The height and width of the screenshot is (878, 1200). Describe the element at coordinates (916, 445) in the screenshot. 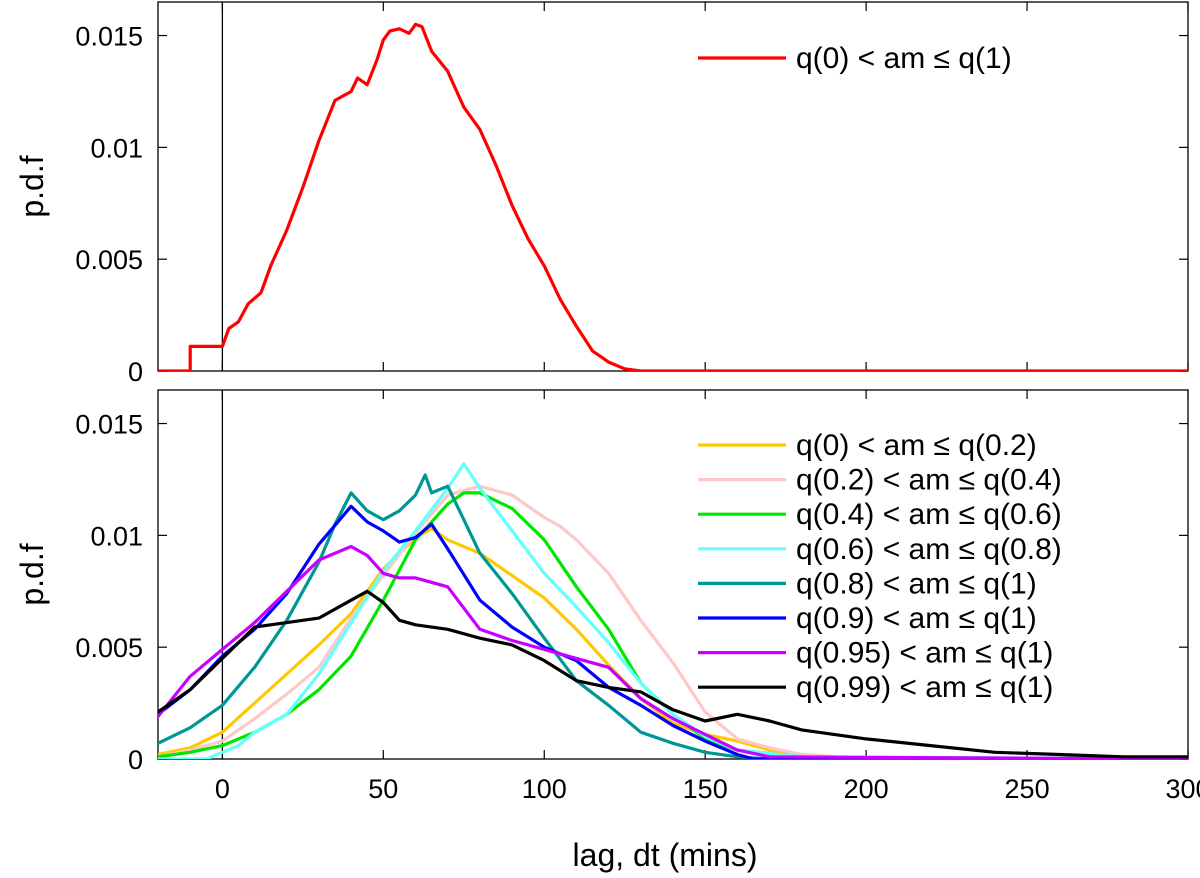

I see `legend-label: q(0) < am ≤ q(0.2)` at that location.